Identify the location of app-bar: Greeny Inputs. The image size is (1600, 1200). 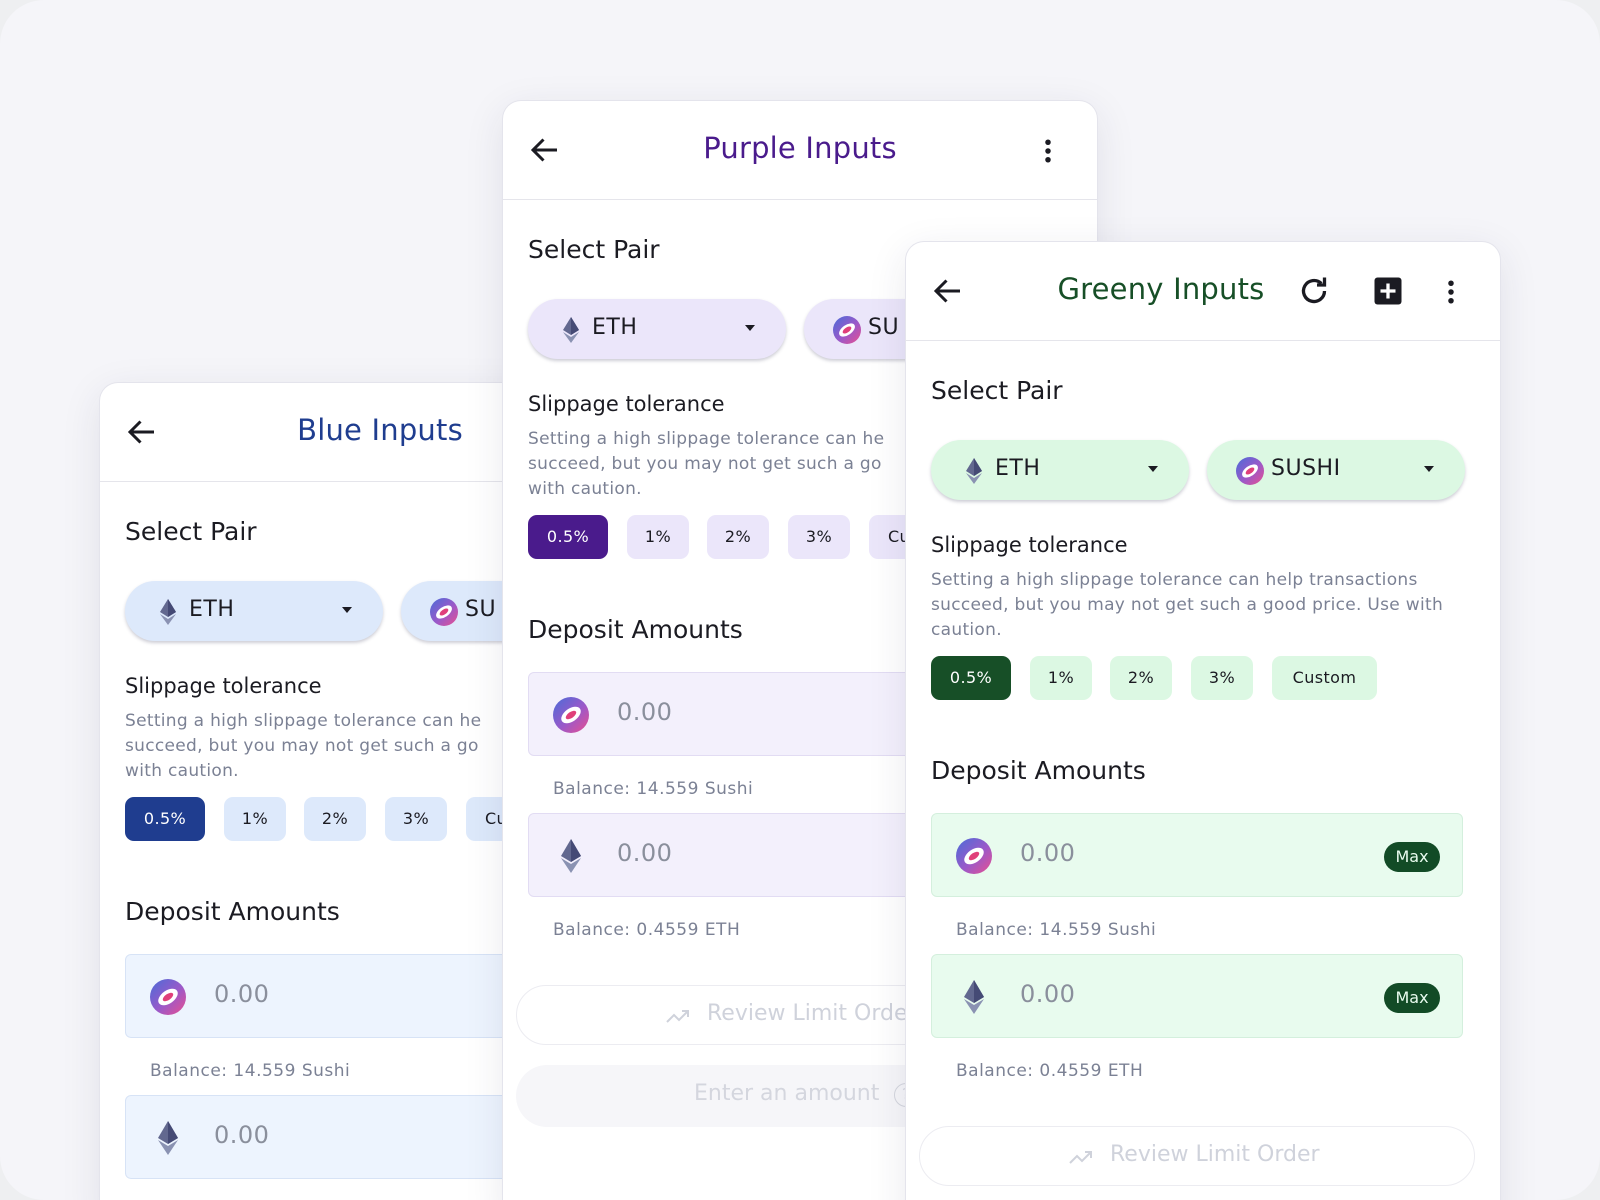
(1203, 291).